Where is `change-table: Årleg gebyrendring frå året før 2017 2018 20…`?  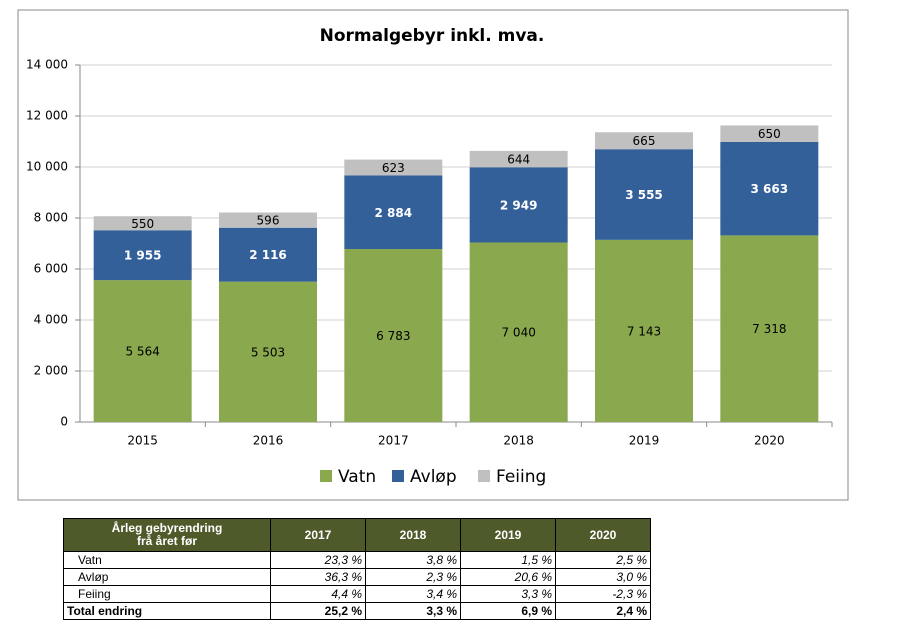 change-table: Årleg gebyrendring frå året før 2017 2018 20… is located at coordinates (357, 569).